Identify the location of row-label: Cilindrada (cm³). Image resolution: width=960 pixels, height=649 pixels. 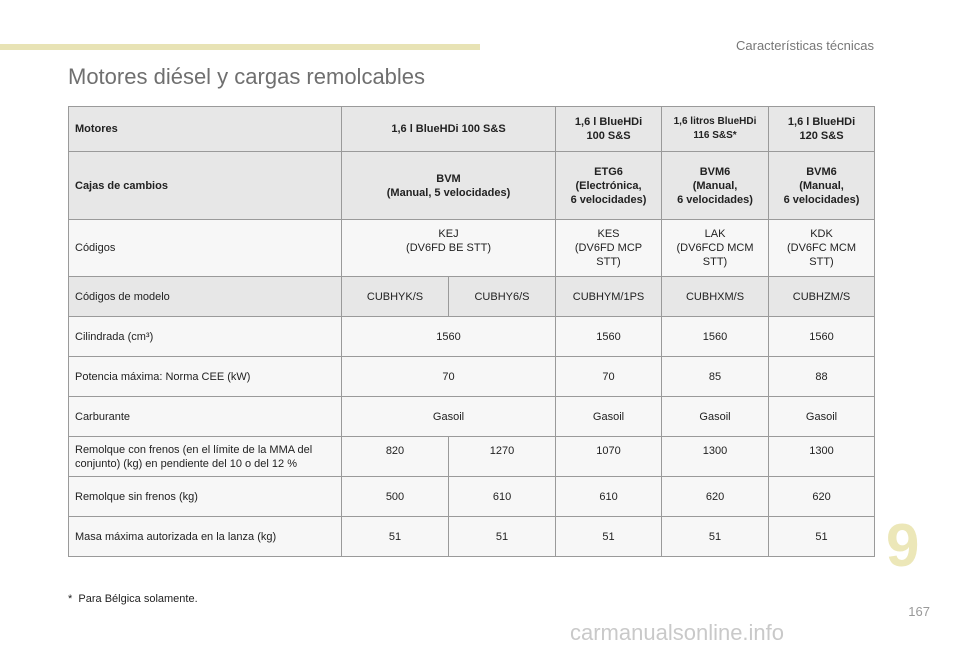
(205, 336).